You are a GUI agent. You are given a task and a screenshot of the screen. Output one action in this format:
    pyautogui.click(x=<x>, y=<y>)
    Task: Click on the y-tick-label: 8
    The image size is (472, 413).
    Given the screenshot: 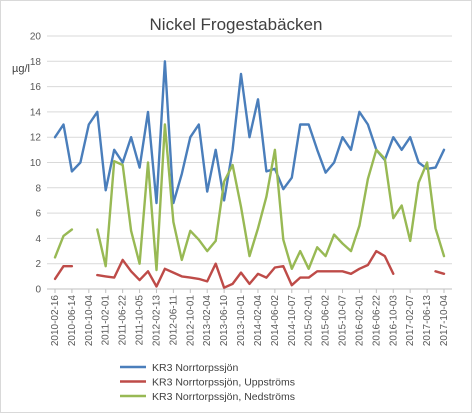 What is the action you would take?
    pyautogui.click(x=38, y=188)
    